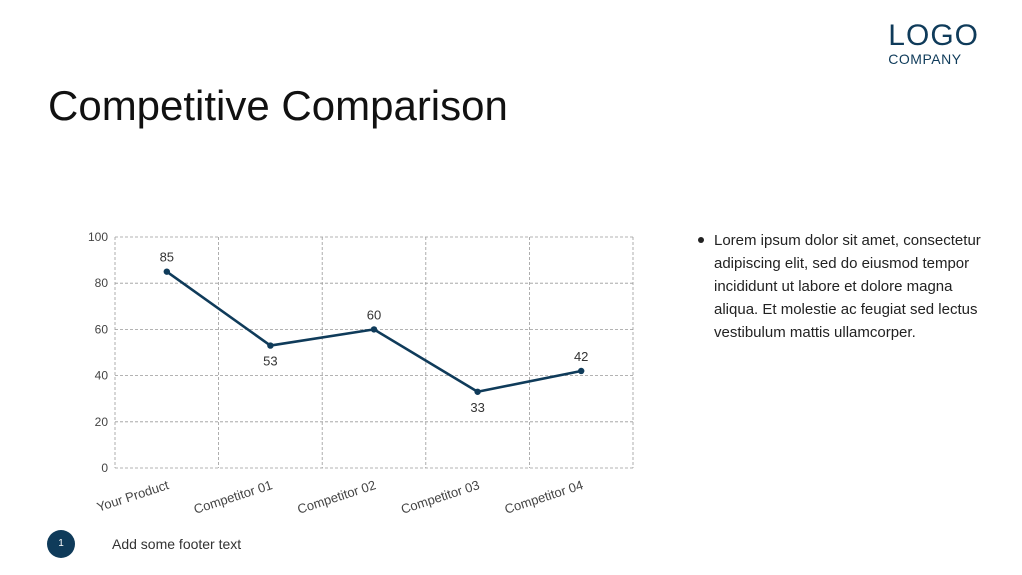 The height and width of the screenshot is (575, 1022). I want to click on y-tick-label: 40, so click(102, 376).